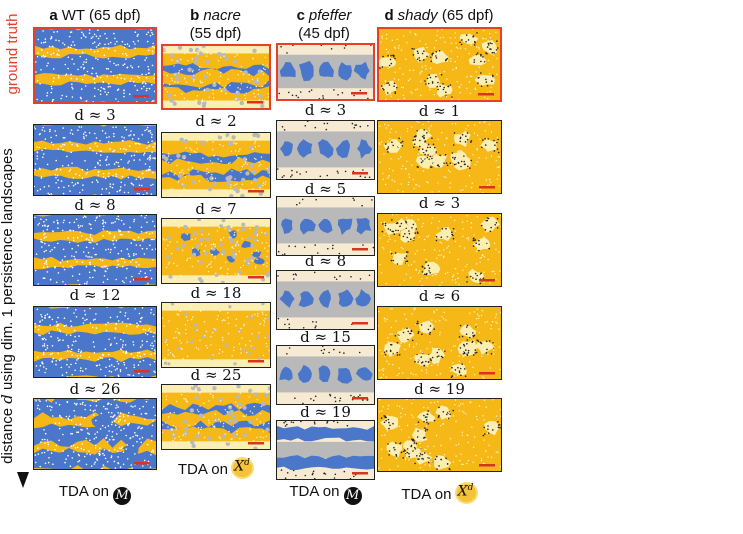 This screenshot has height=534, width=743. What do you see at coordinates (439, 389) in the screenshot?
I see `panel-d-distance-label: d ≈ 19` at bounding box center [439, 389].